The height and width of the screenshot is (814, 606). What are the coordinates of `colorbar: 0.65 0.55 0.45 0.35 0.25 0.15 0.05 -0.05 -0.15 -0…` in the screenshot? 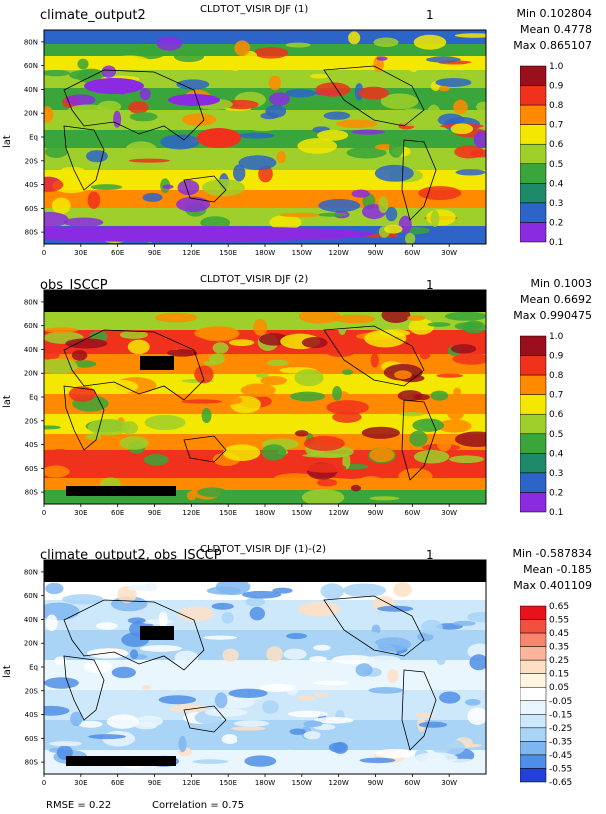 It's located at (546, 695).